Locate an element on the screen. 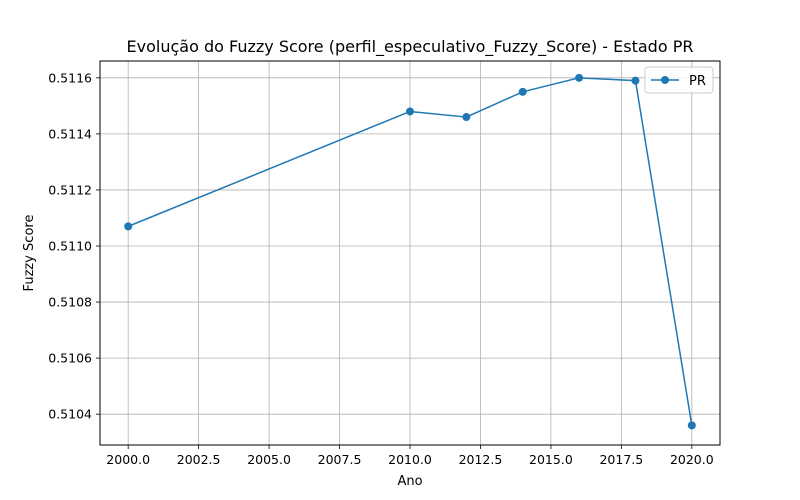 The width and height of the screenshot is (800, 500). x-tick-label: 2012.5 is located at coordinates (481, 459).